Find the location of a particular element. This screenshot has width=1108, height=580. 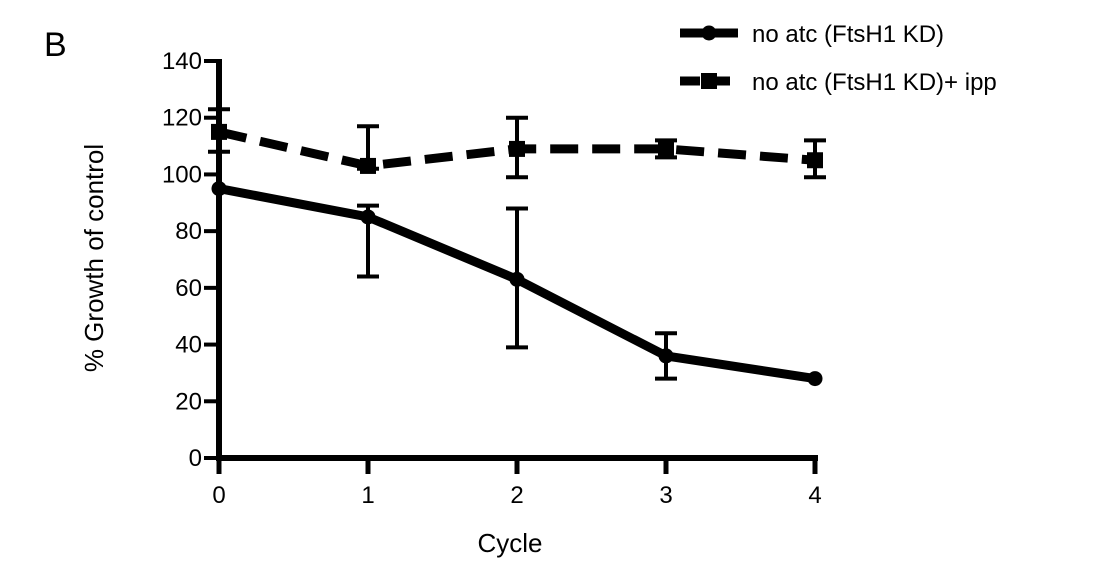

x-tick-label: 4 is located at coordinates (814, 495).